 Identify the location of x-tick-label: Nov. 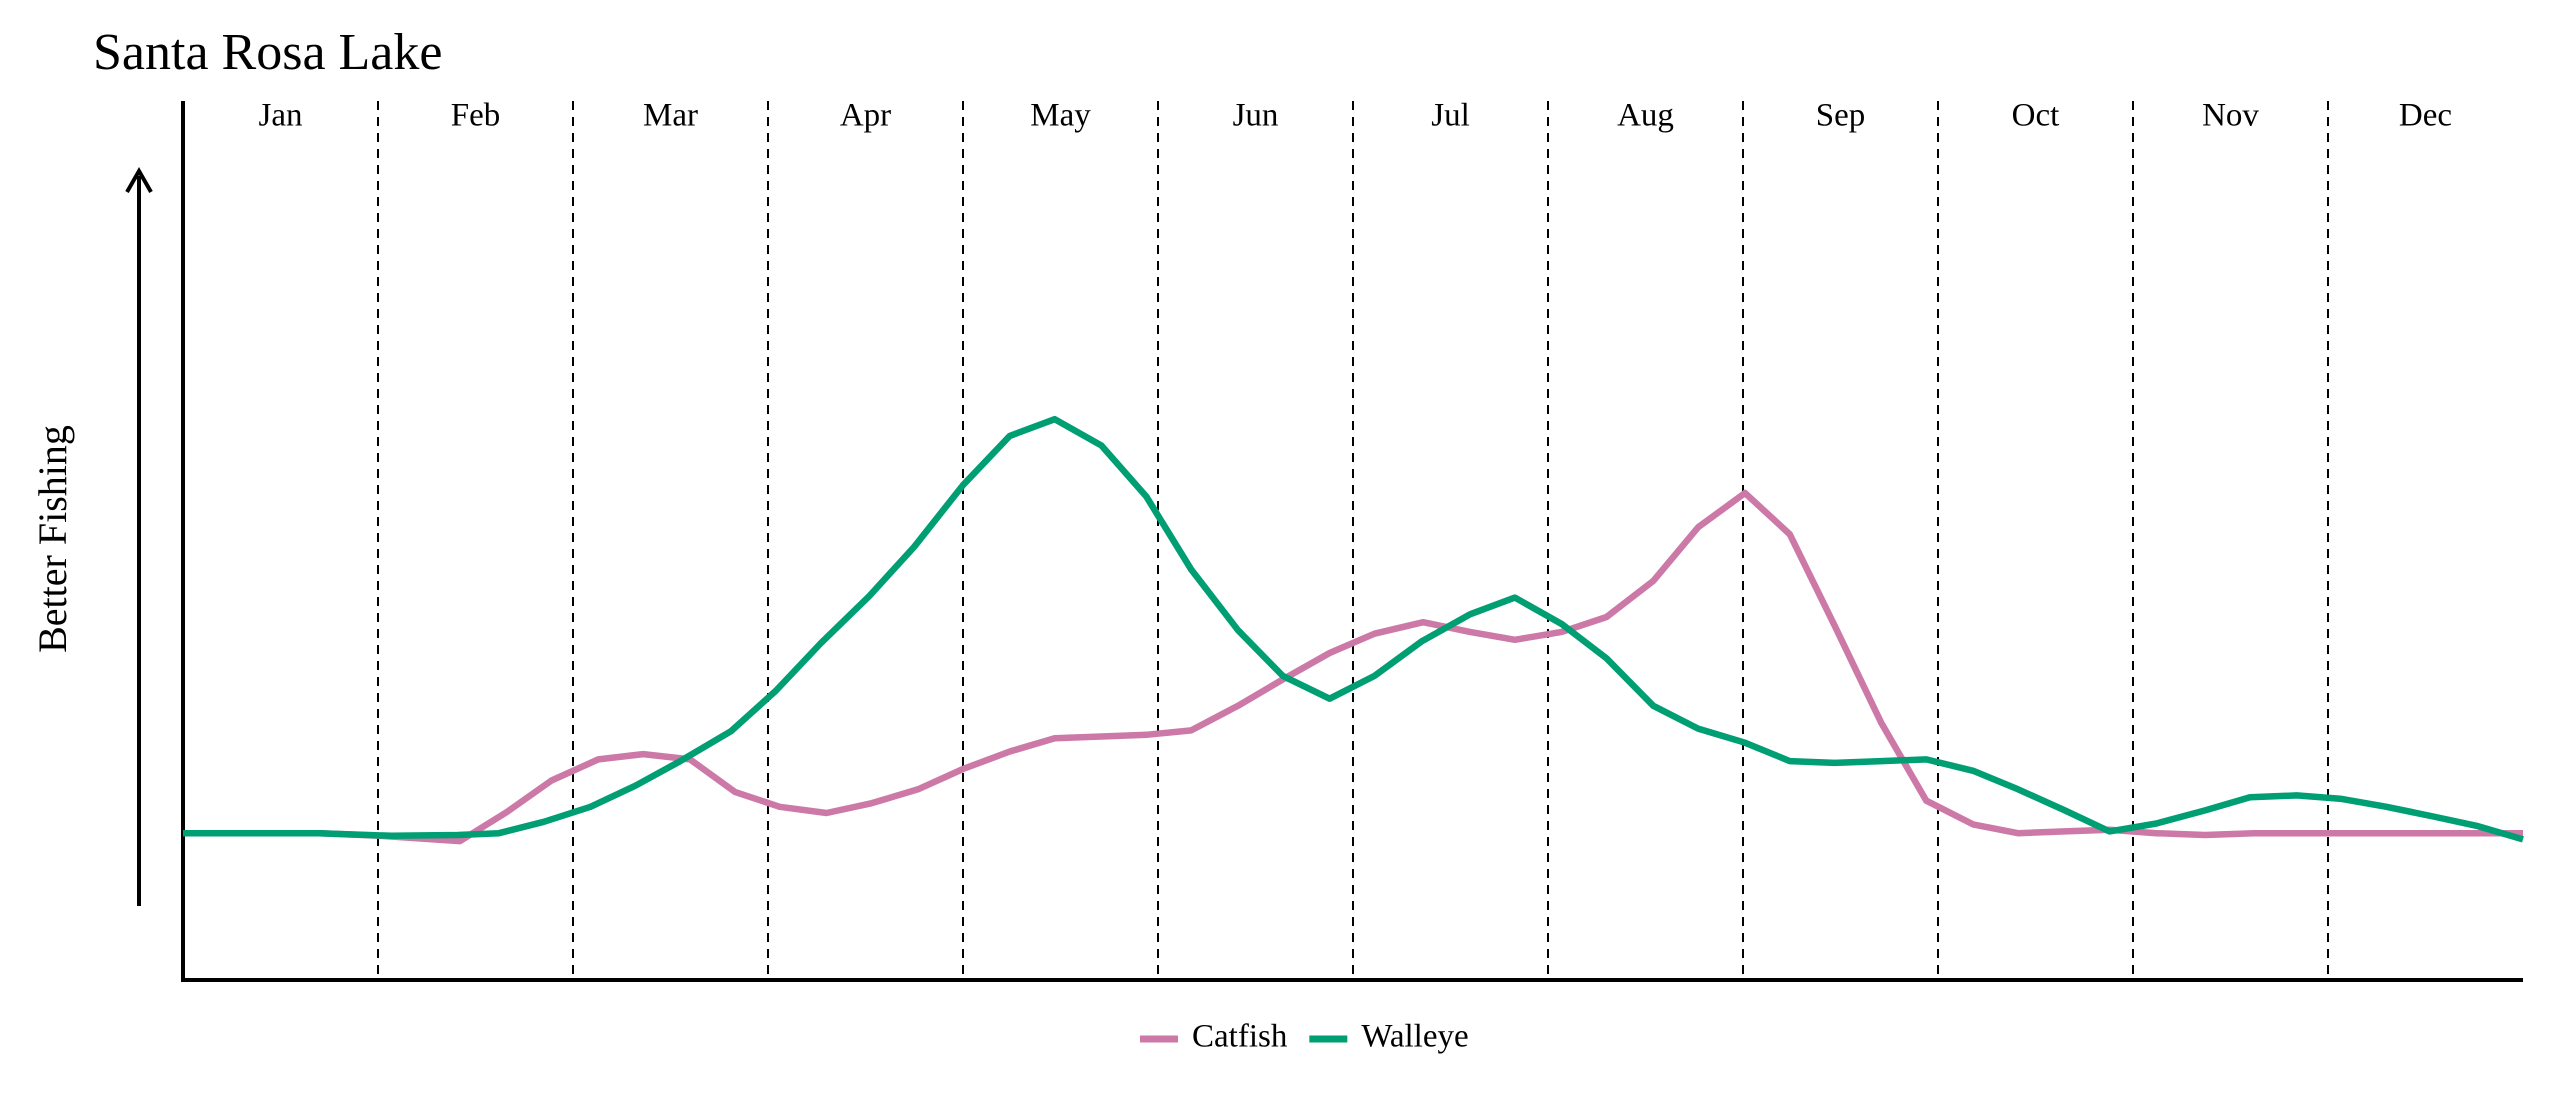
(2230, 116).